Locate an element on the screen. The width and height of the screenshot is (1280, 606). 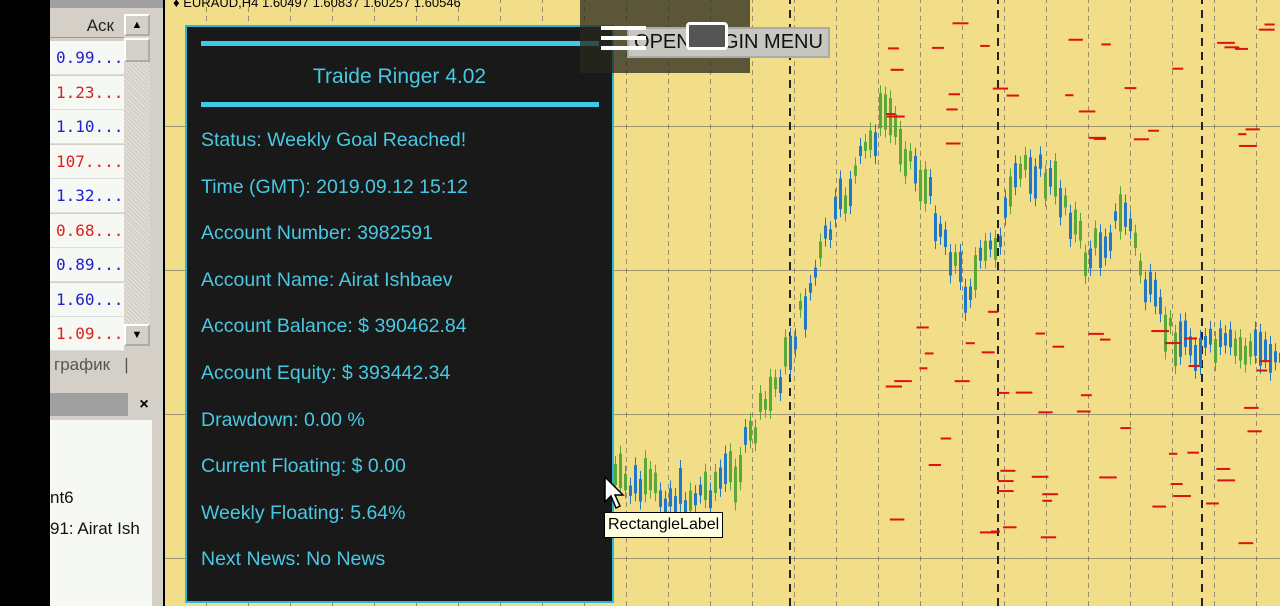
panel-info-line: Weekly Floating: 5.64% is located at coordinates (303, 512).